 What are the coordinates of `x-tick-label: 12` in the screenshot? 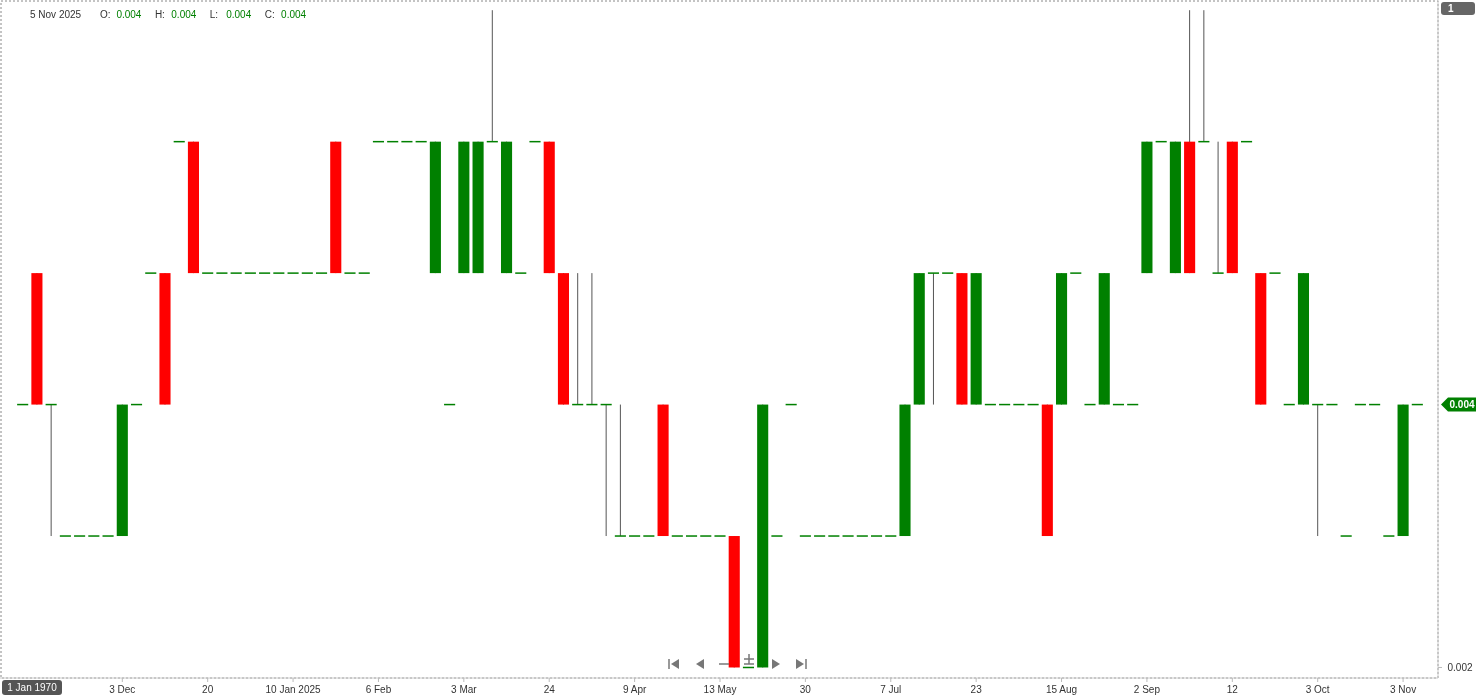 It's located at (1232, 689).